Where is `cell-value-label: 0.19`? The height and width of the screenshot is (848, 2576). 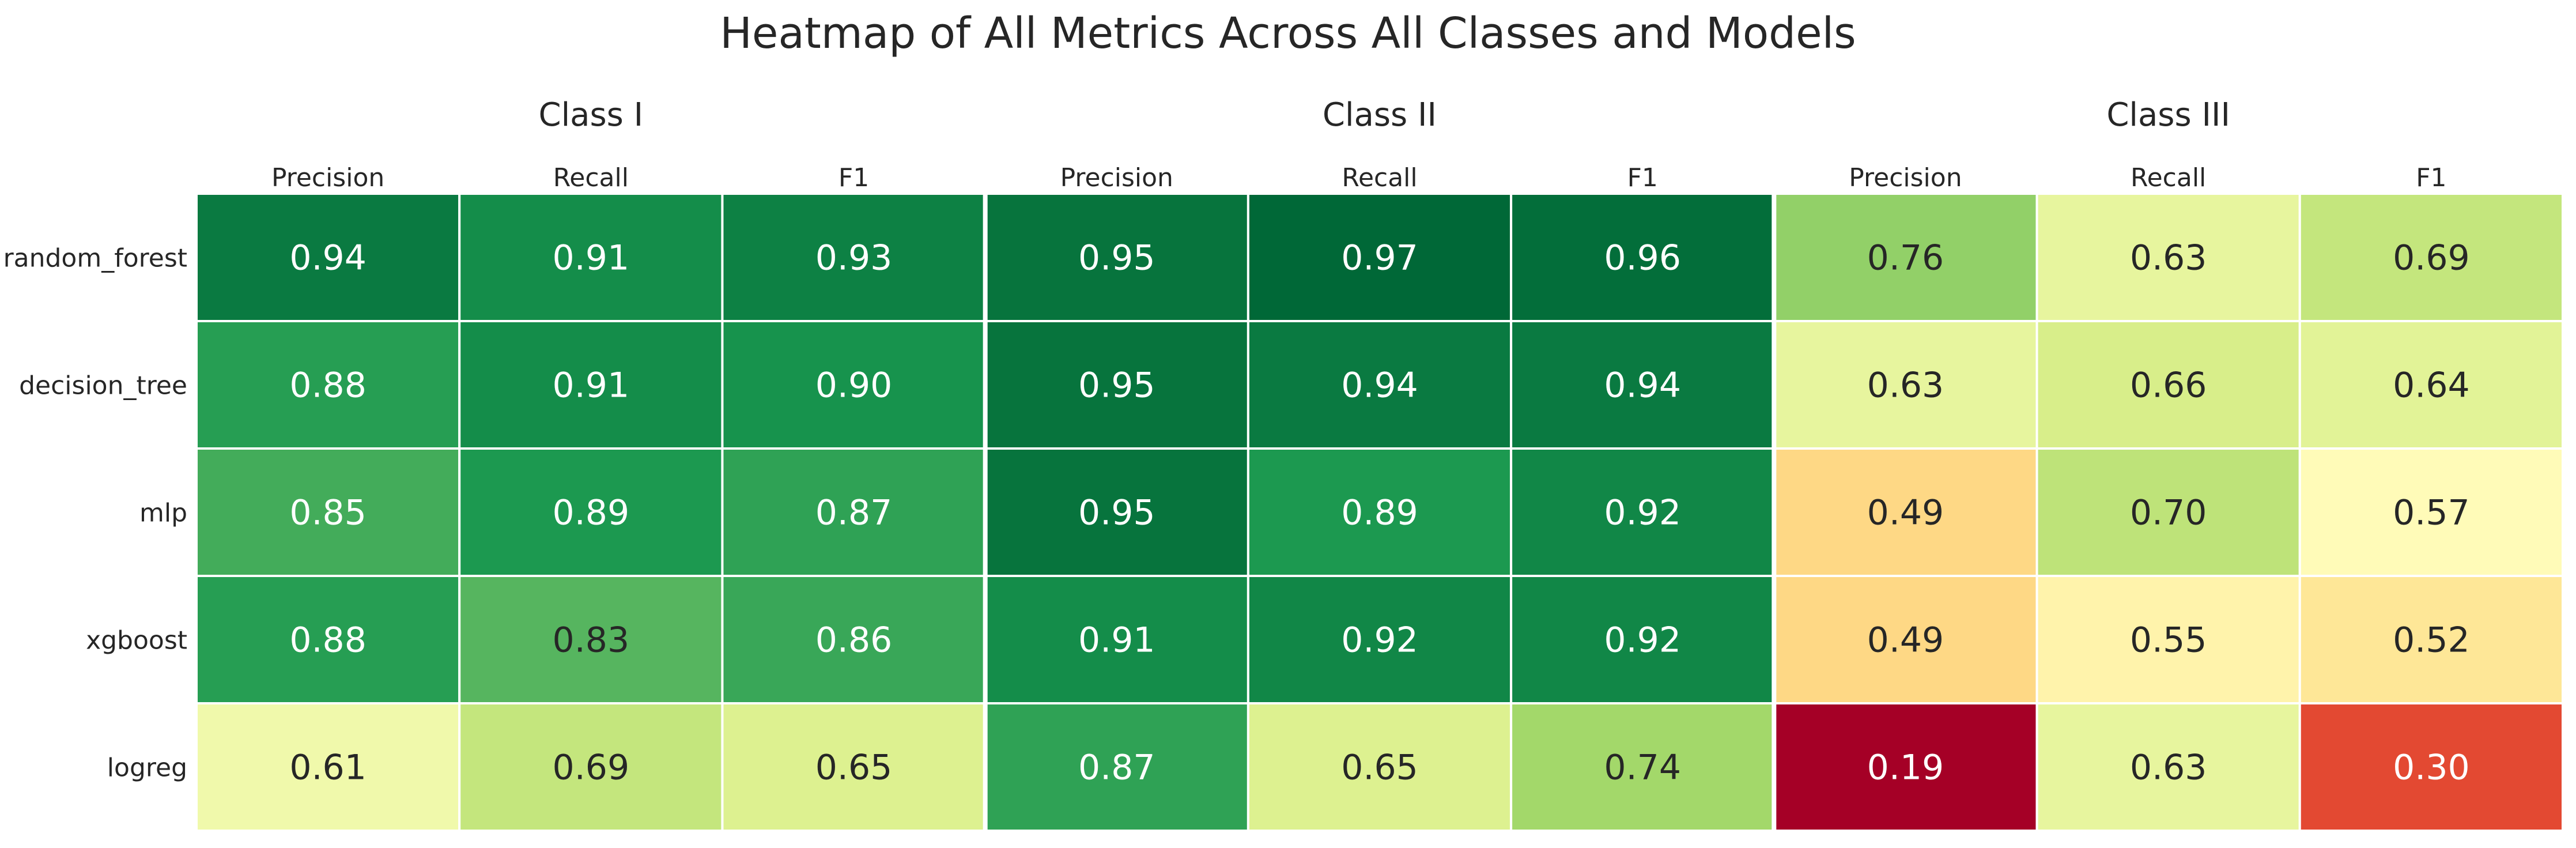 cell-value-label: 0.19 is located at coordinates (1905, 768).